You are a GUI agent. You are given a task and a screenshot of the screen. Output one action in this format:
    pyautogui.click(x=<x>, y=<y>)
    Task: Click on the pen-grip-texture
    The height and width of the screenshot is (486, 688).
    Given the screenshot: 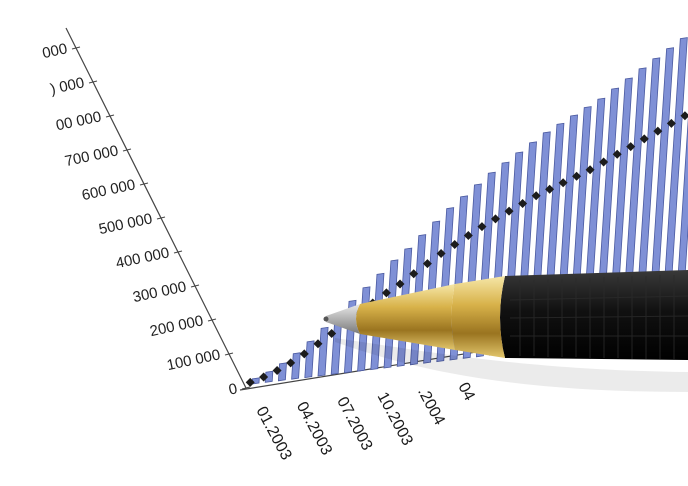 What is the action you would take?
    pyautogui.click(x=598, y=317)
    